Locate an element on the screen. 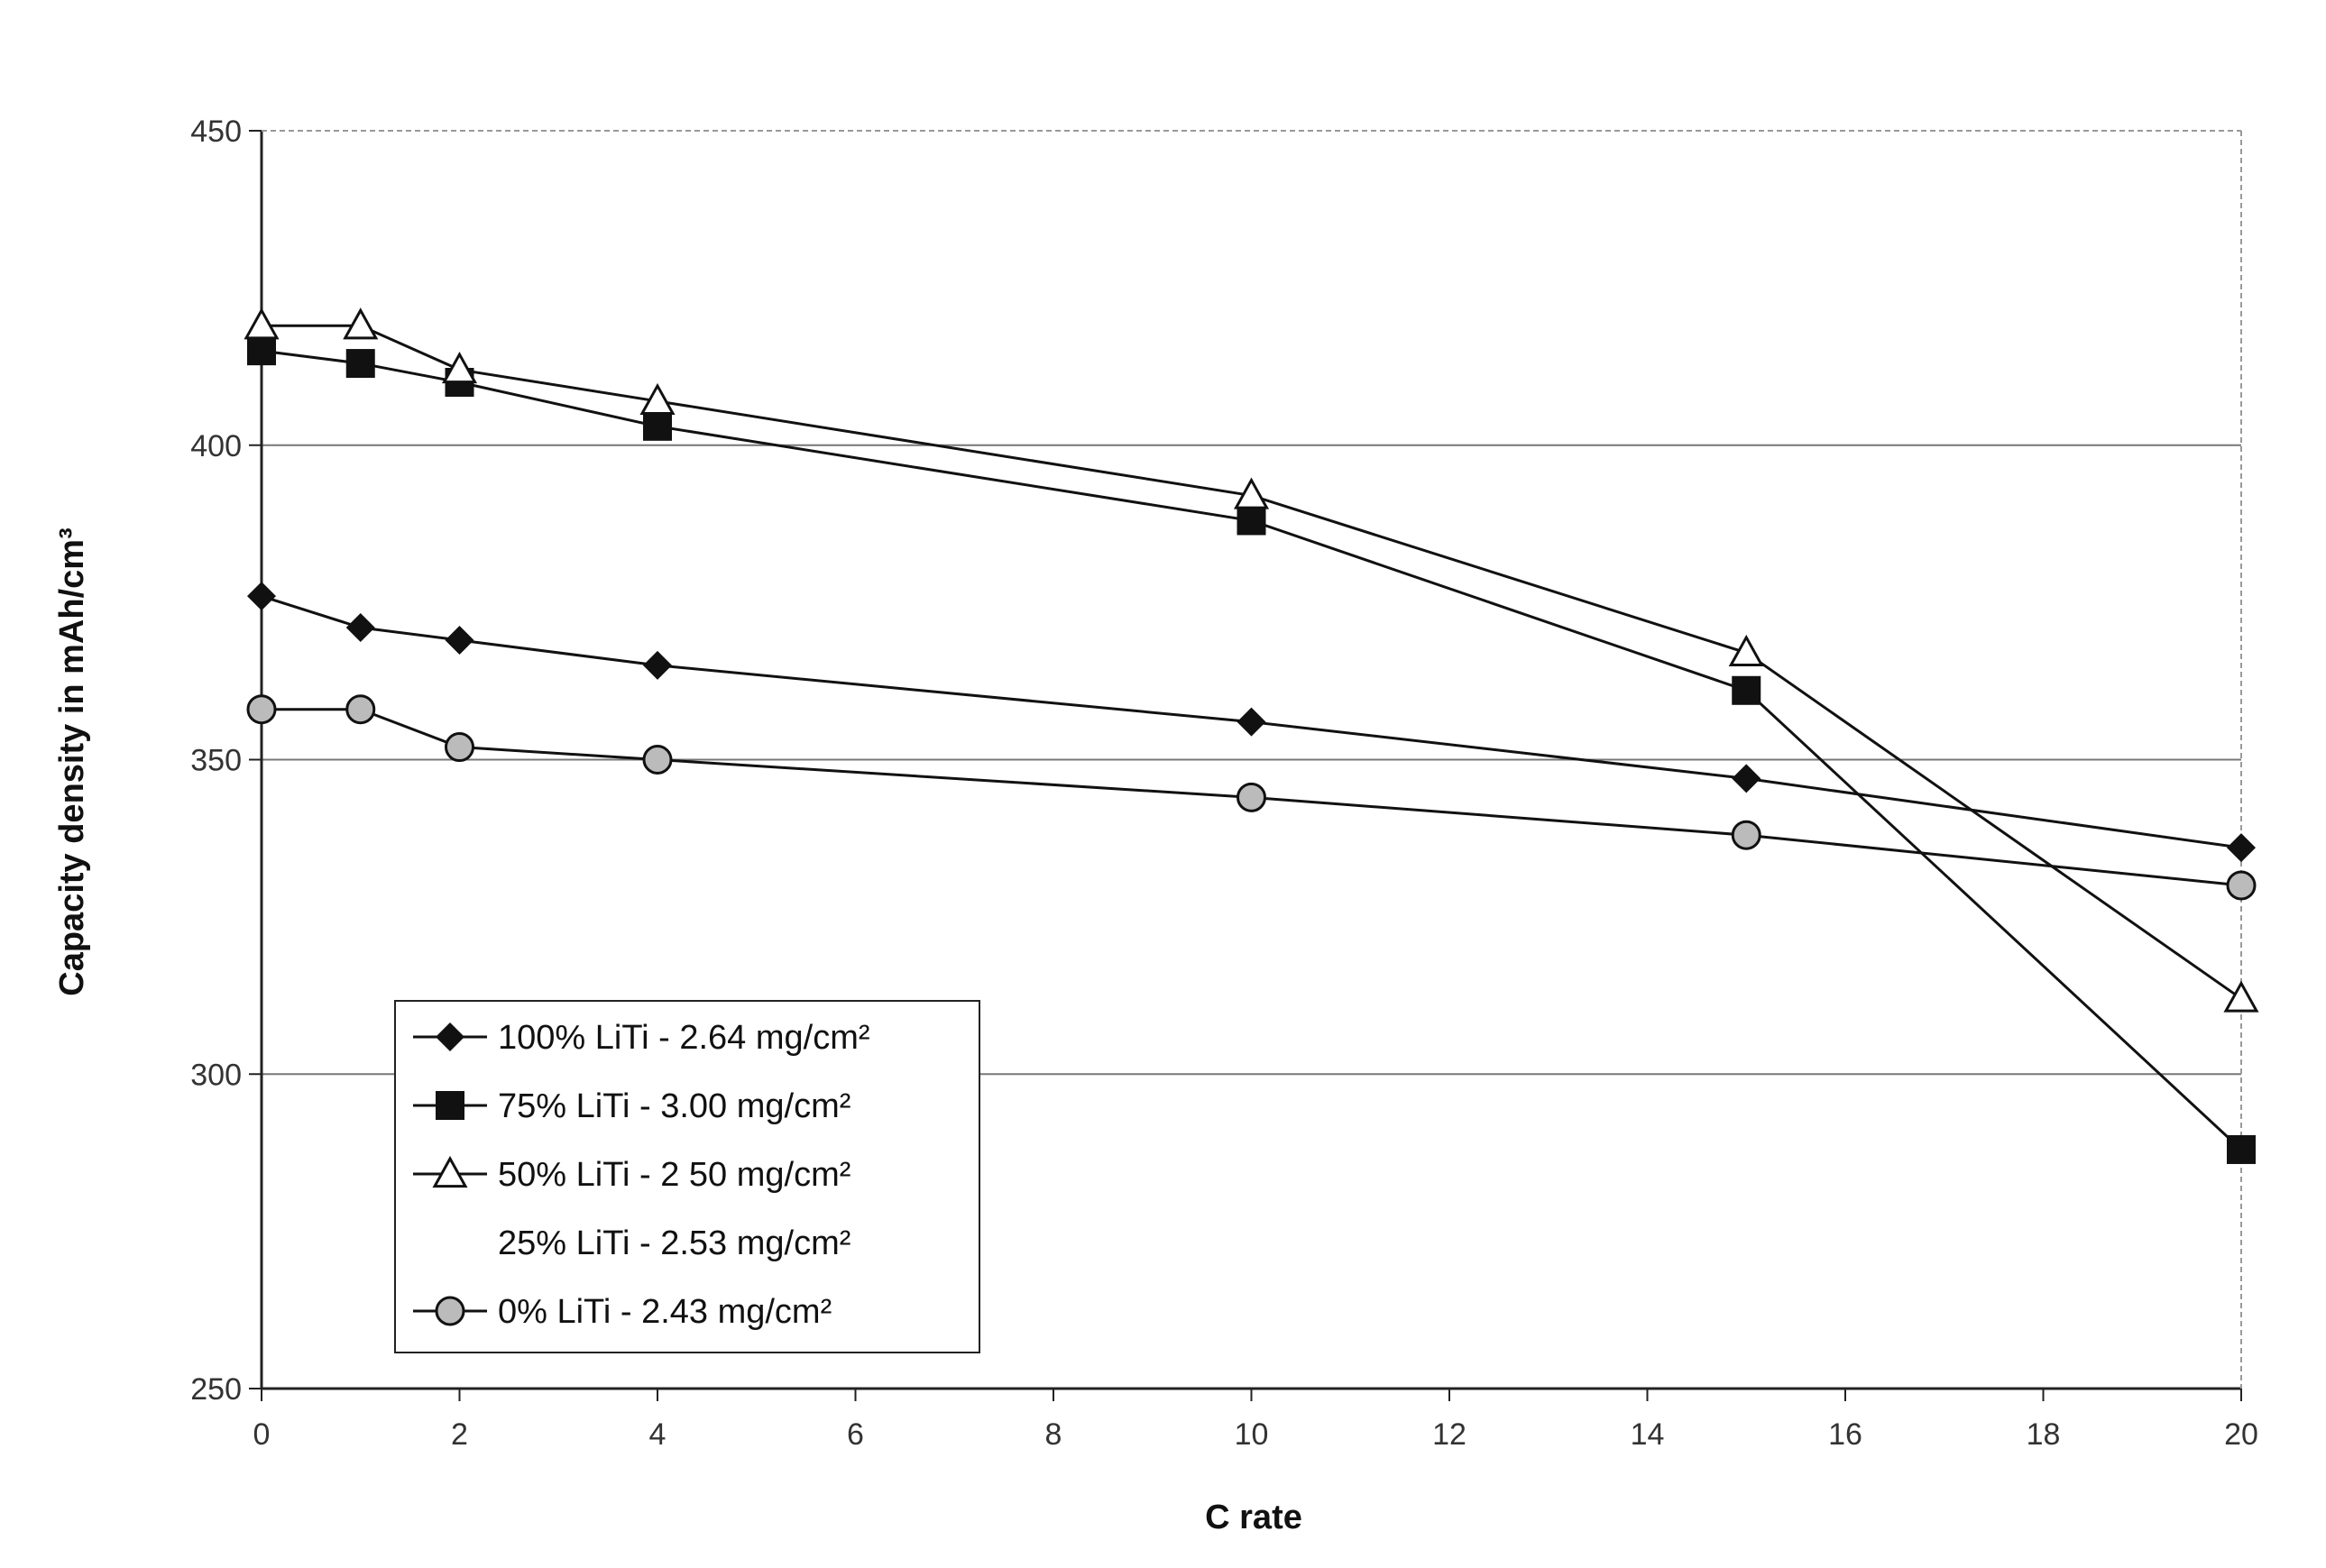 The width and height of the screenshot is (2326, 1568). x-axis-title: C rate is located at coordinates (1253, 1518).